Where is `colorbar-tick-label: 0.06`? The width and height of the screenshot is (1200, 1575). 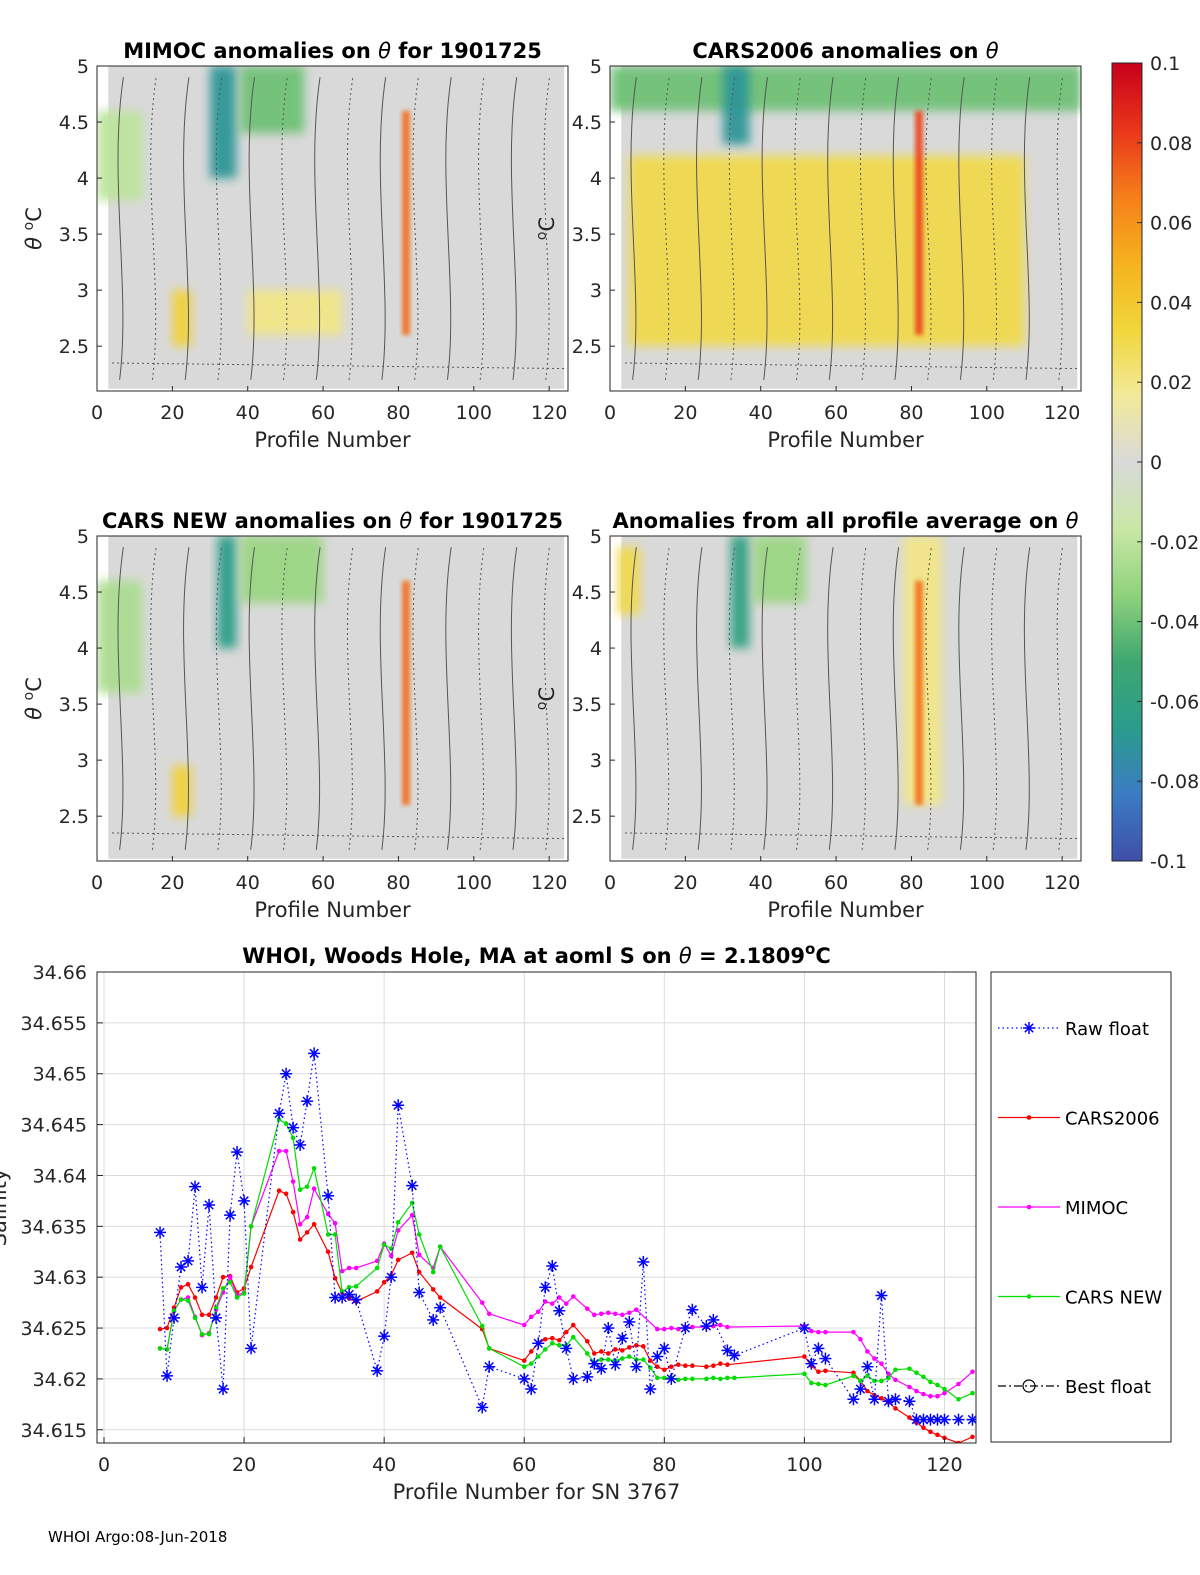
colorbar-tick-label: 0.06 is located at coordinates (1171, 224).